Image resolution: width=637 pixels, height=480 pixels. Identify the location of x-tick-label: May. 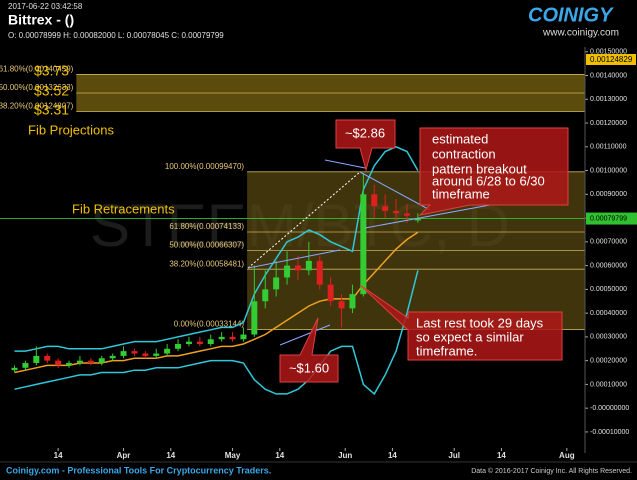
(233, 455).